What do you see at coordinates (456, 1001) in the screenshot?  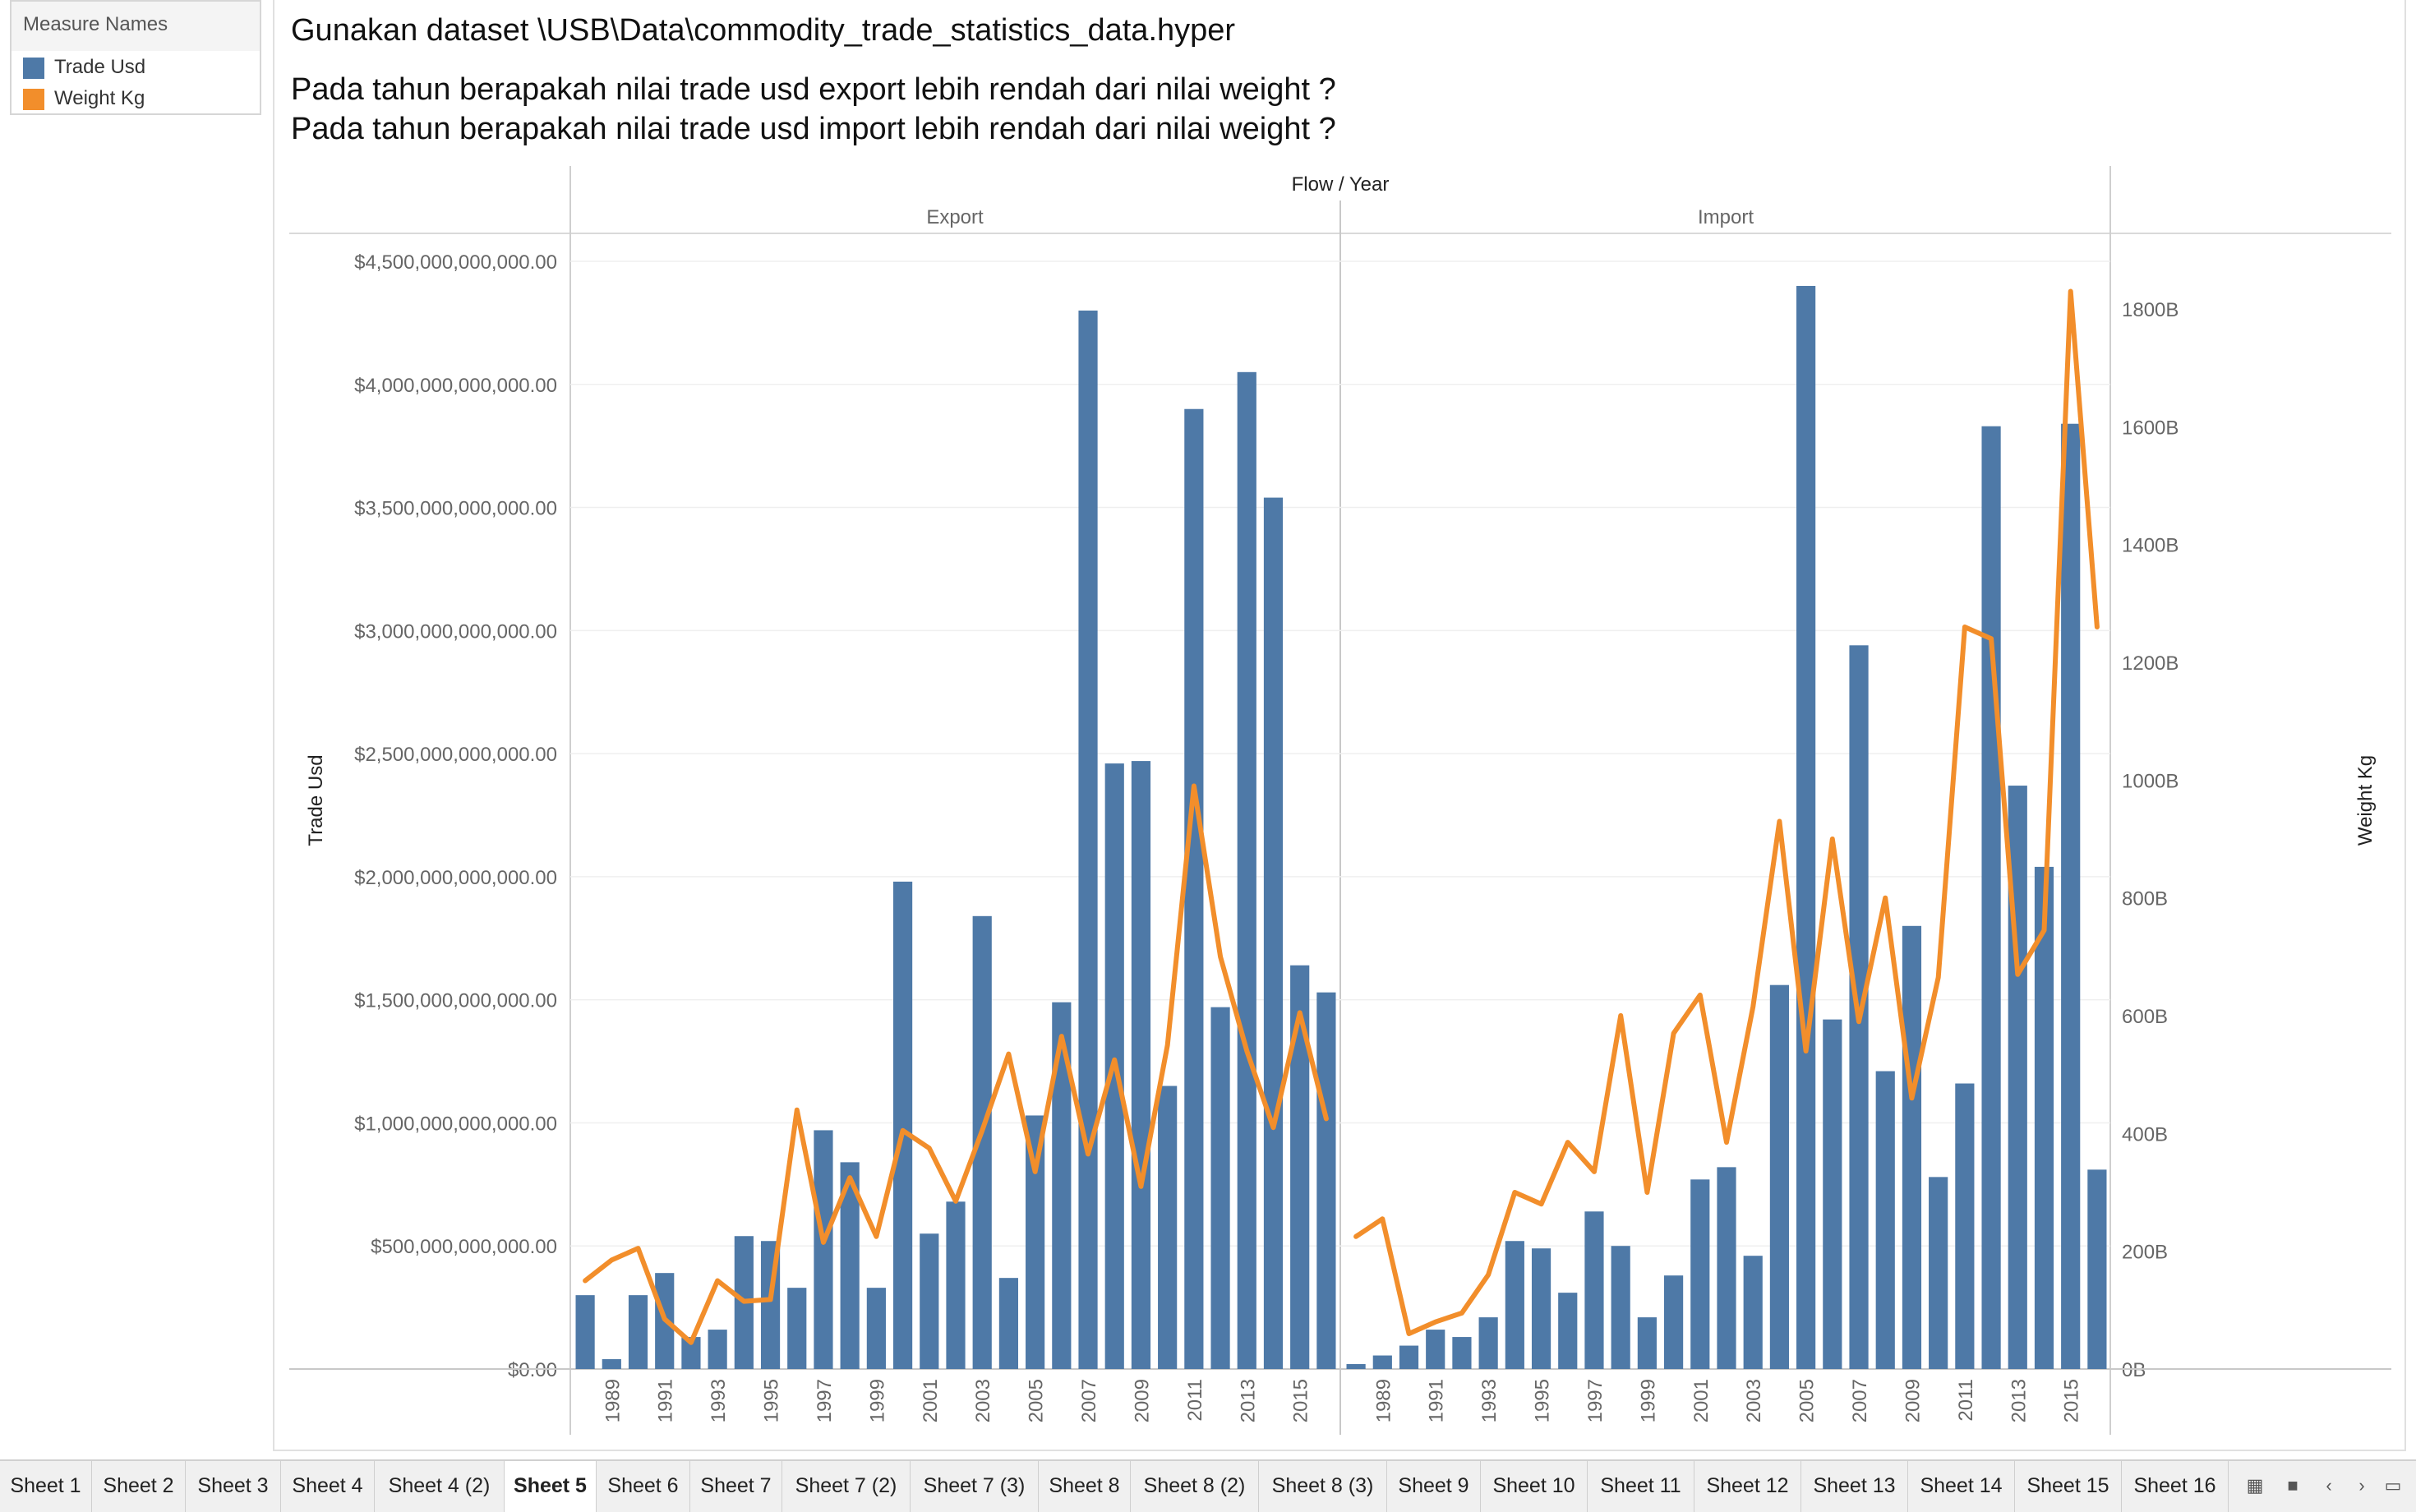 I see `y-tick-label: $1,500,000,000,000.00` at bounding box center [456, 1001].